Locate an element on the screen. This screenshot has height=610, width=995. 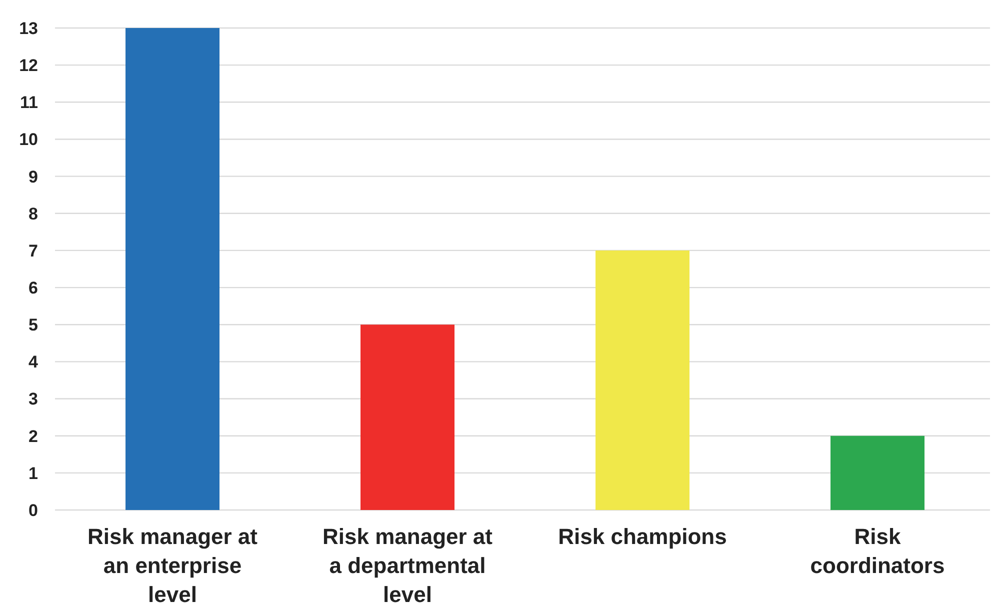
y-tick-label: 7 is located at coordinates (33, 250).